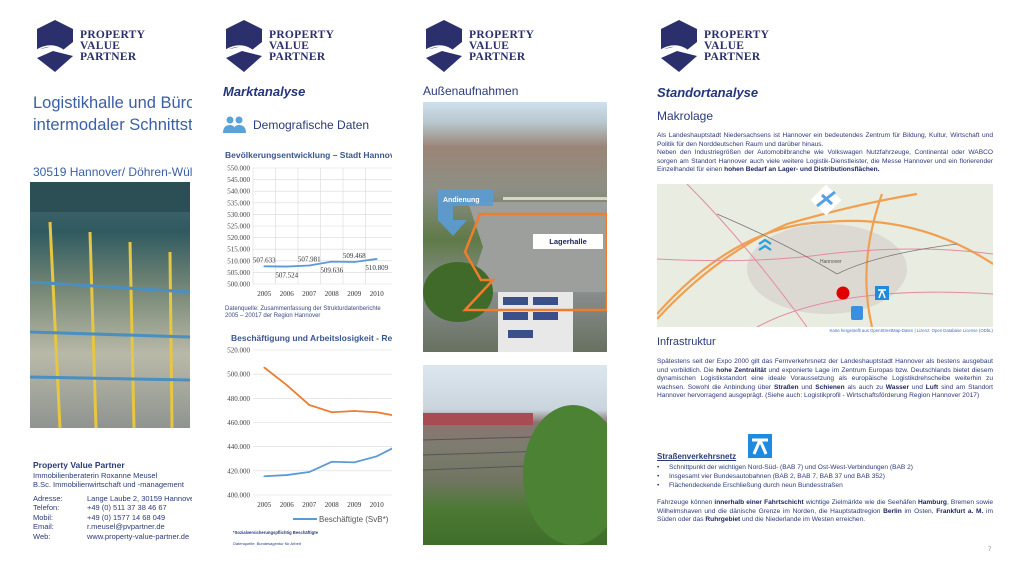 The width and height of the screenshot is (1024, 577). Describe the element at coordinates (897, 387) in the screenshot. I see `emphasis: Wasser` at that location.